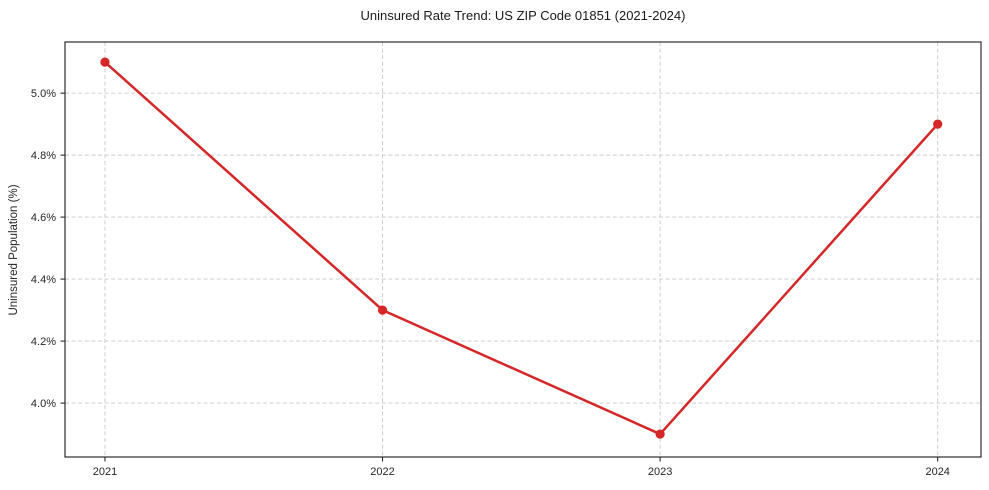 This screenshot has width=989, height=490. I want to click on x-tick-label: 2023, so click(660, 472).